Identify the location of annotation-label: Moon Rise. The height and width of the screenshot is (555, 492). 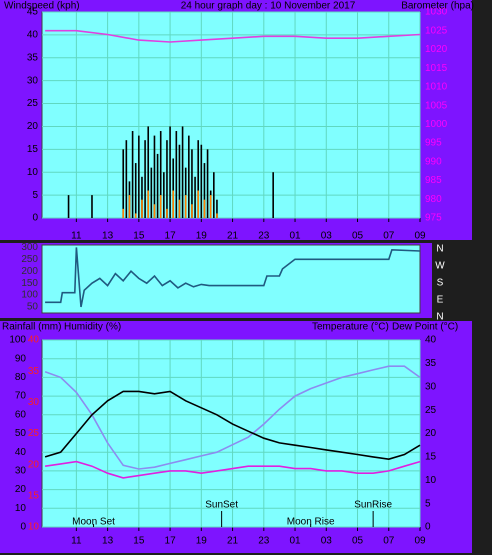
(311, 522).